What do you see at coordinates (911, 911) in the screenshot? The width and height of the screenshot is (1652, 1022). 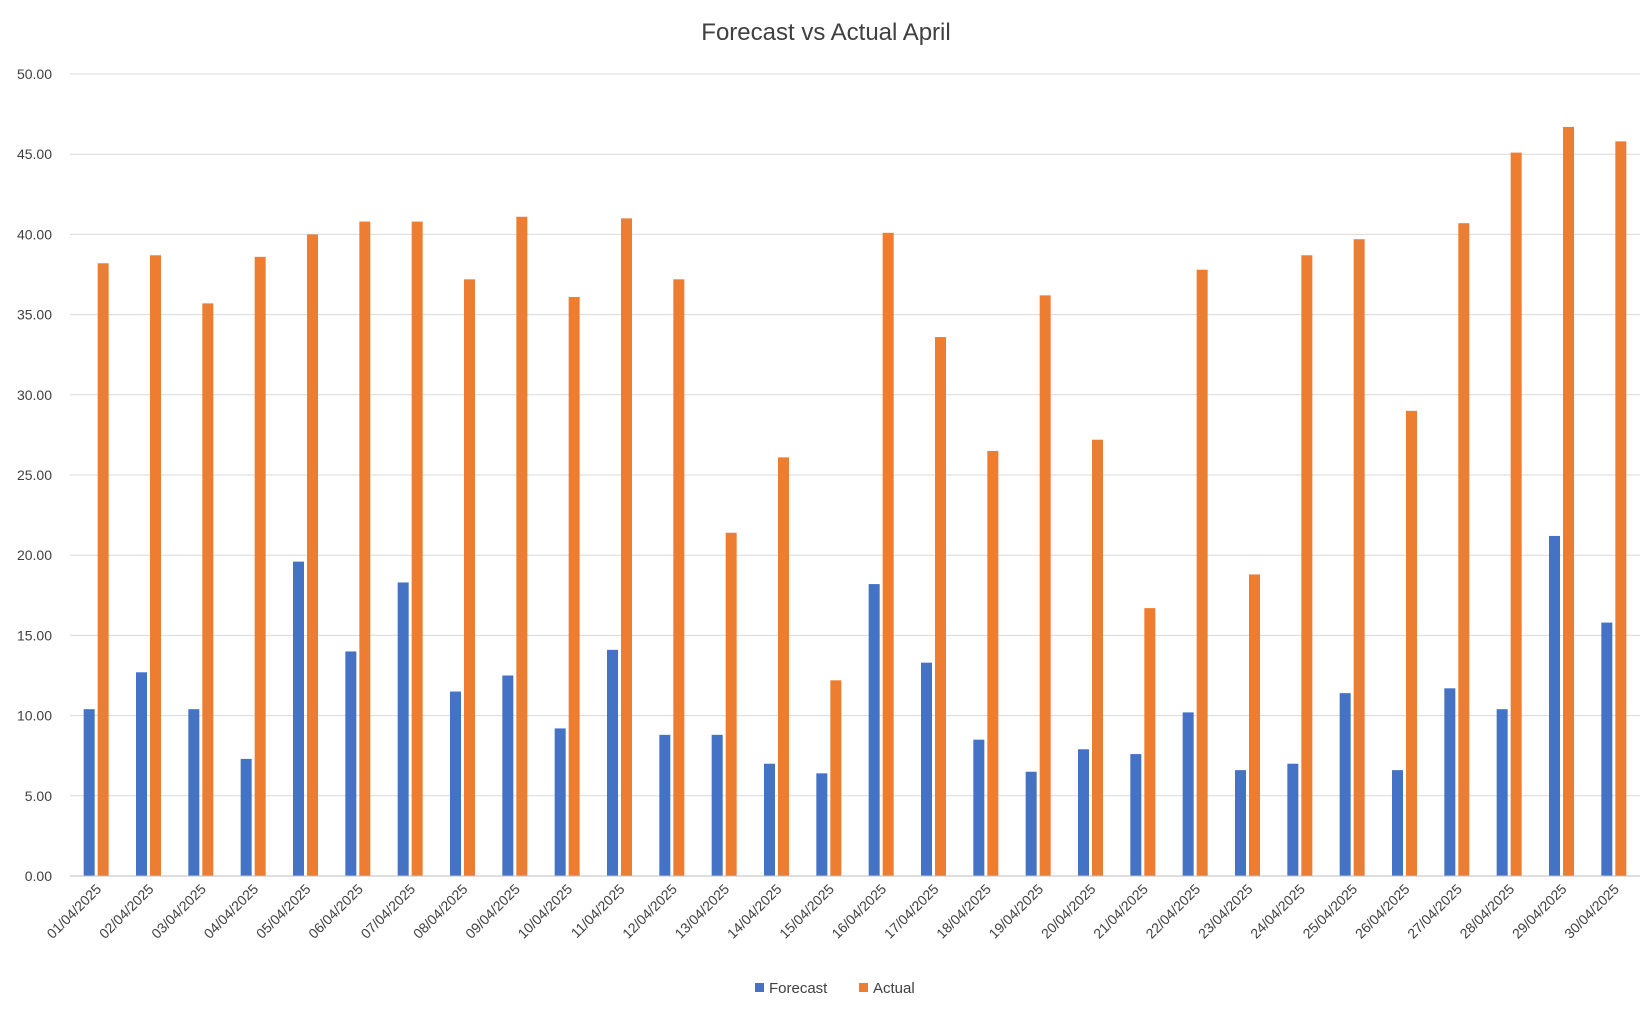 I see `x-tick-label: 17/04/2025` at bounding box center [911, 911].